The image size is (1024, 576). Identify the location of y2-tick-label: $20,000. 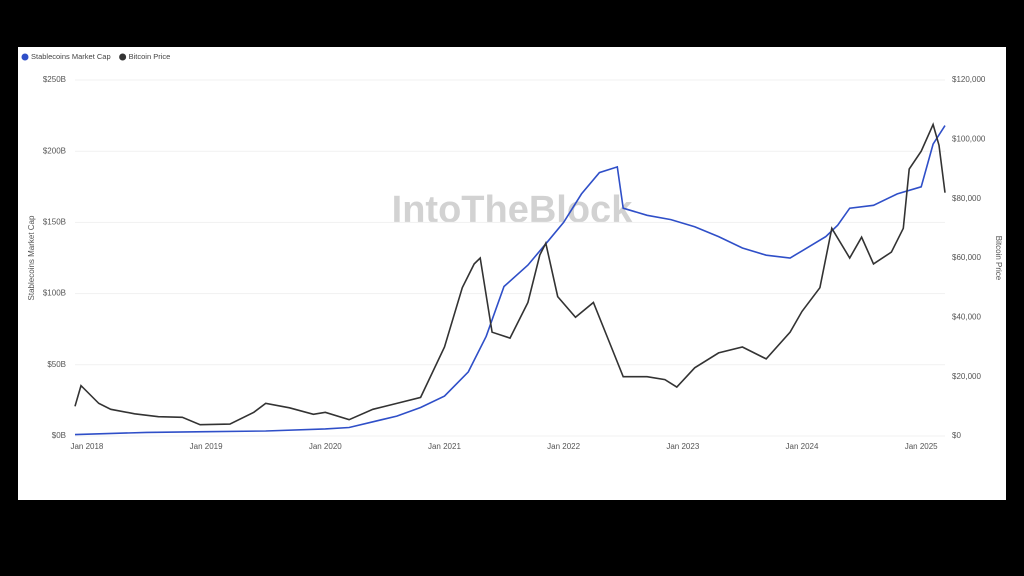
(966, 376).